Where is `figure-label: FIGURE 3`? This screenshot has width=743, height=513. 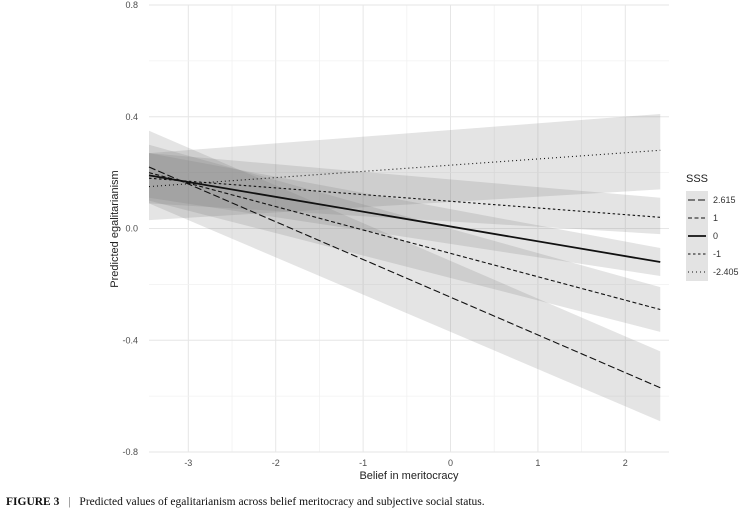 figure-label: FIGURE 3 is located at coordinates (33, 502).